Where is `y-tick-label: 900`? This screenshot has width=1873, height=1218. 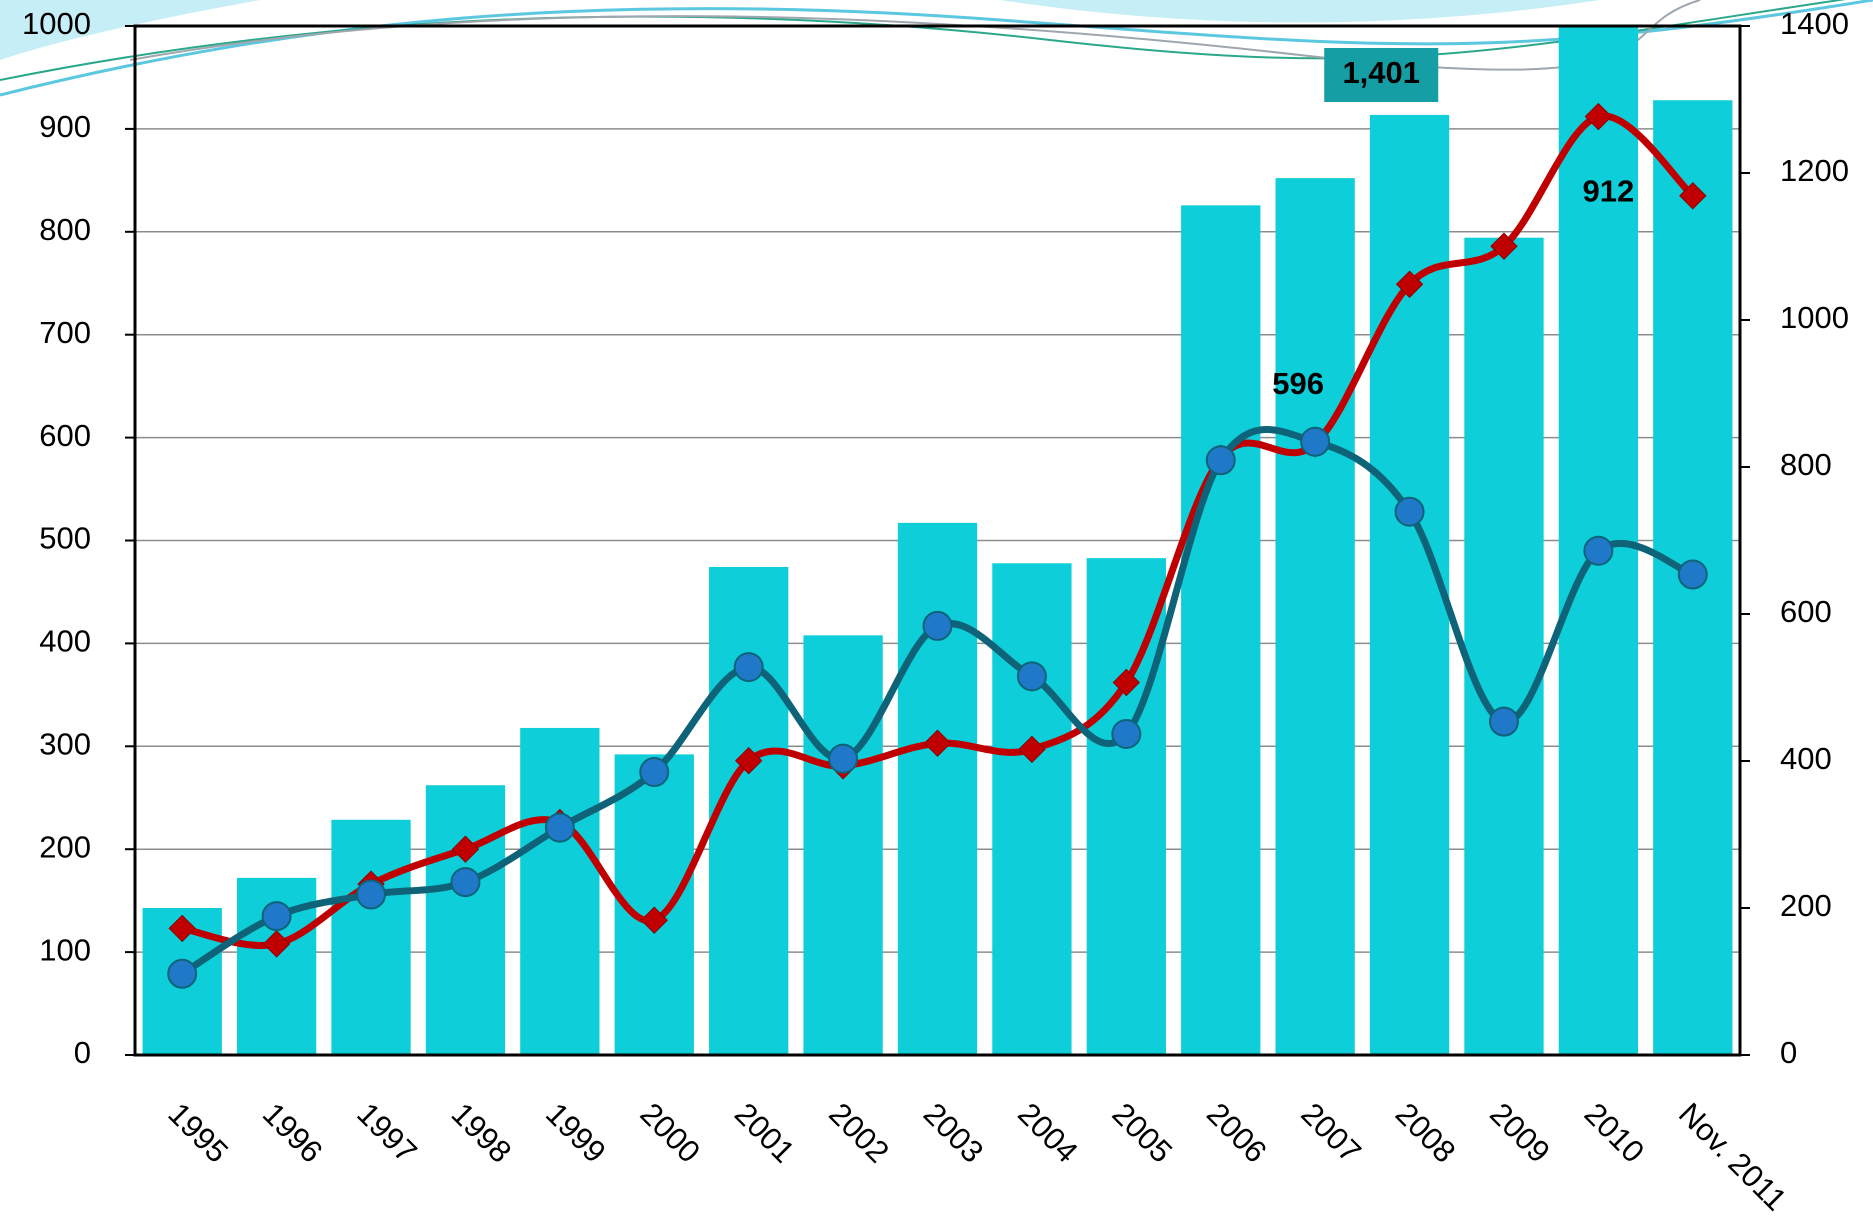 y-tick-label: 900 is located at coordinates (65, 126).